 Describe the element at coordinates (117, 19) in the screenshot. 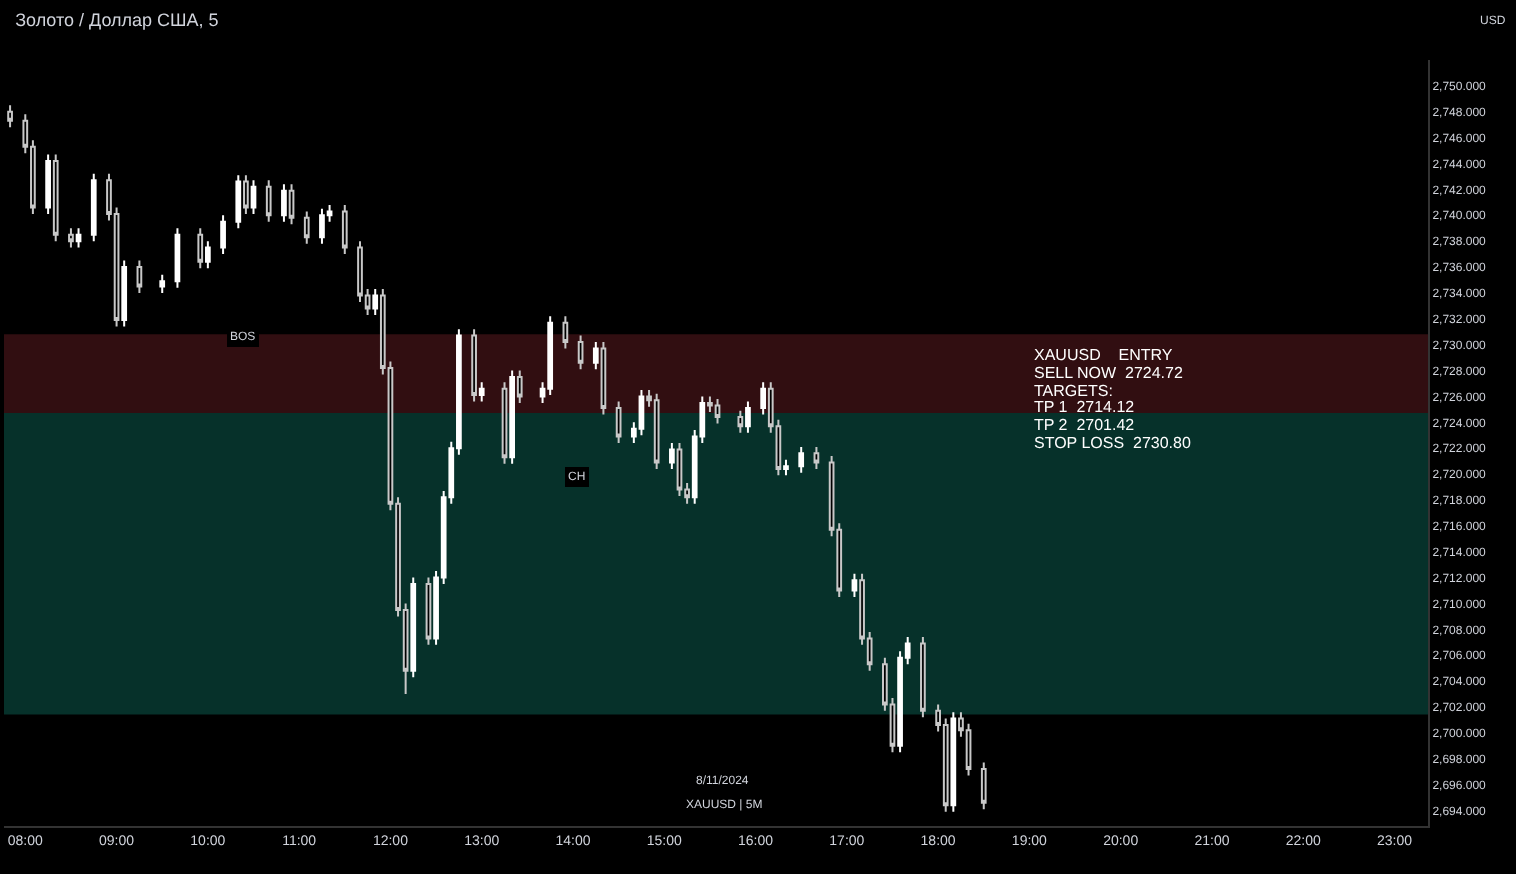

I see `chart-title: Золото / Доллар США, 5` at that location.